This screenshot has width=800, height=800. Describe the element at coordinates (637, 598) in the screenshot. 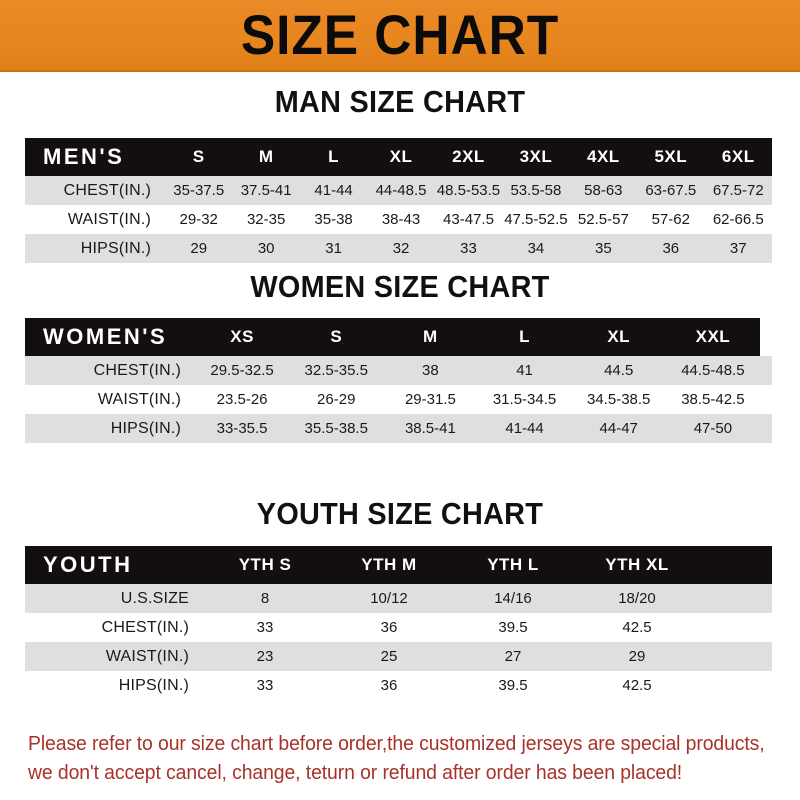

I see `youth-cell: 18/20` at that location.